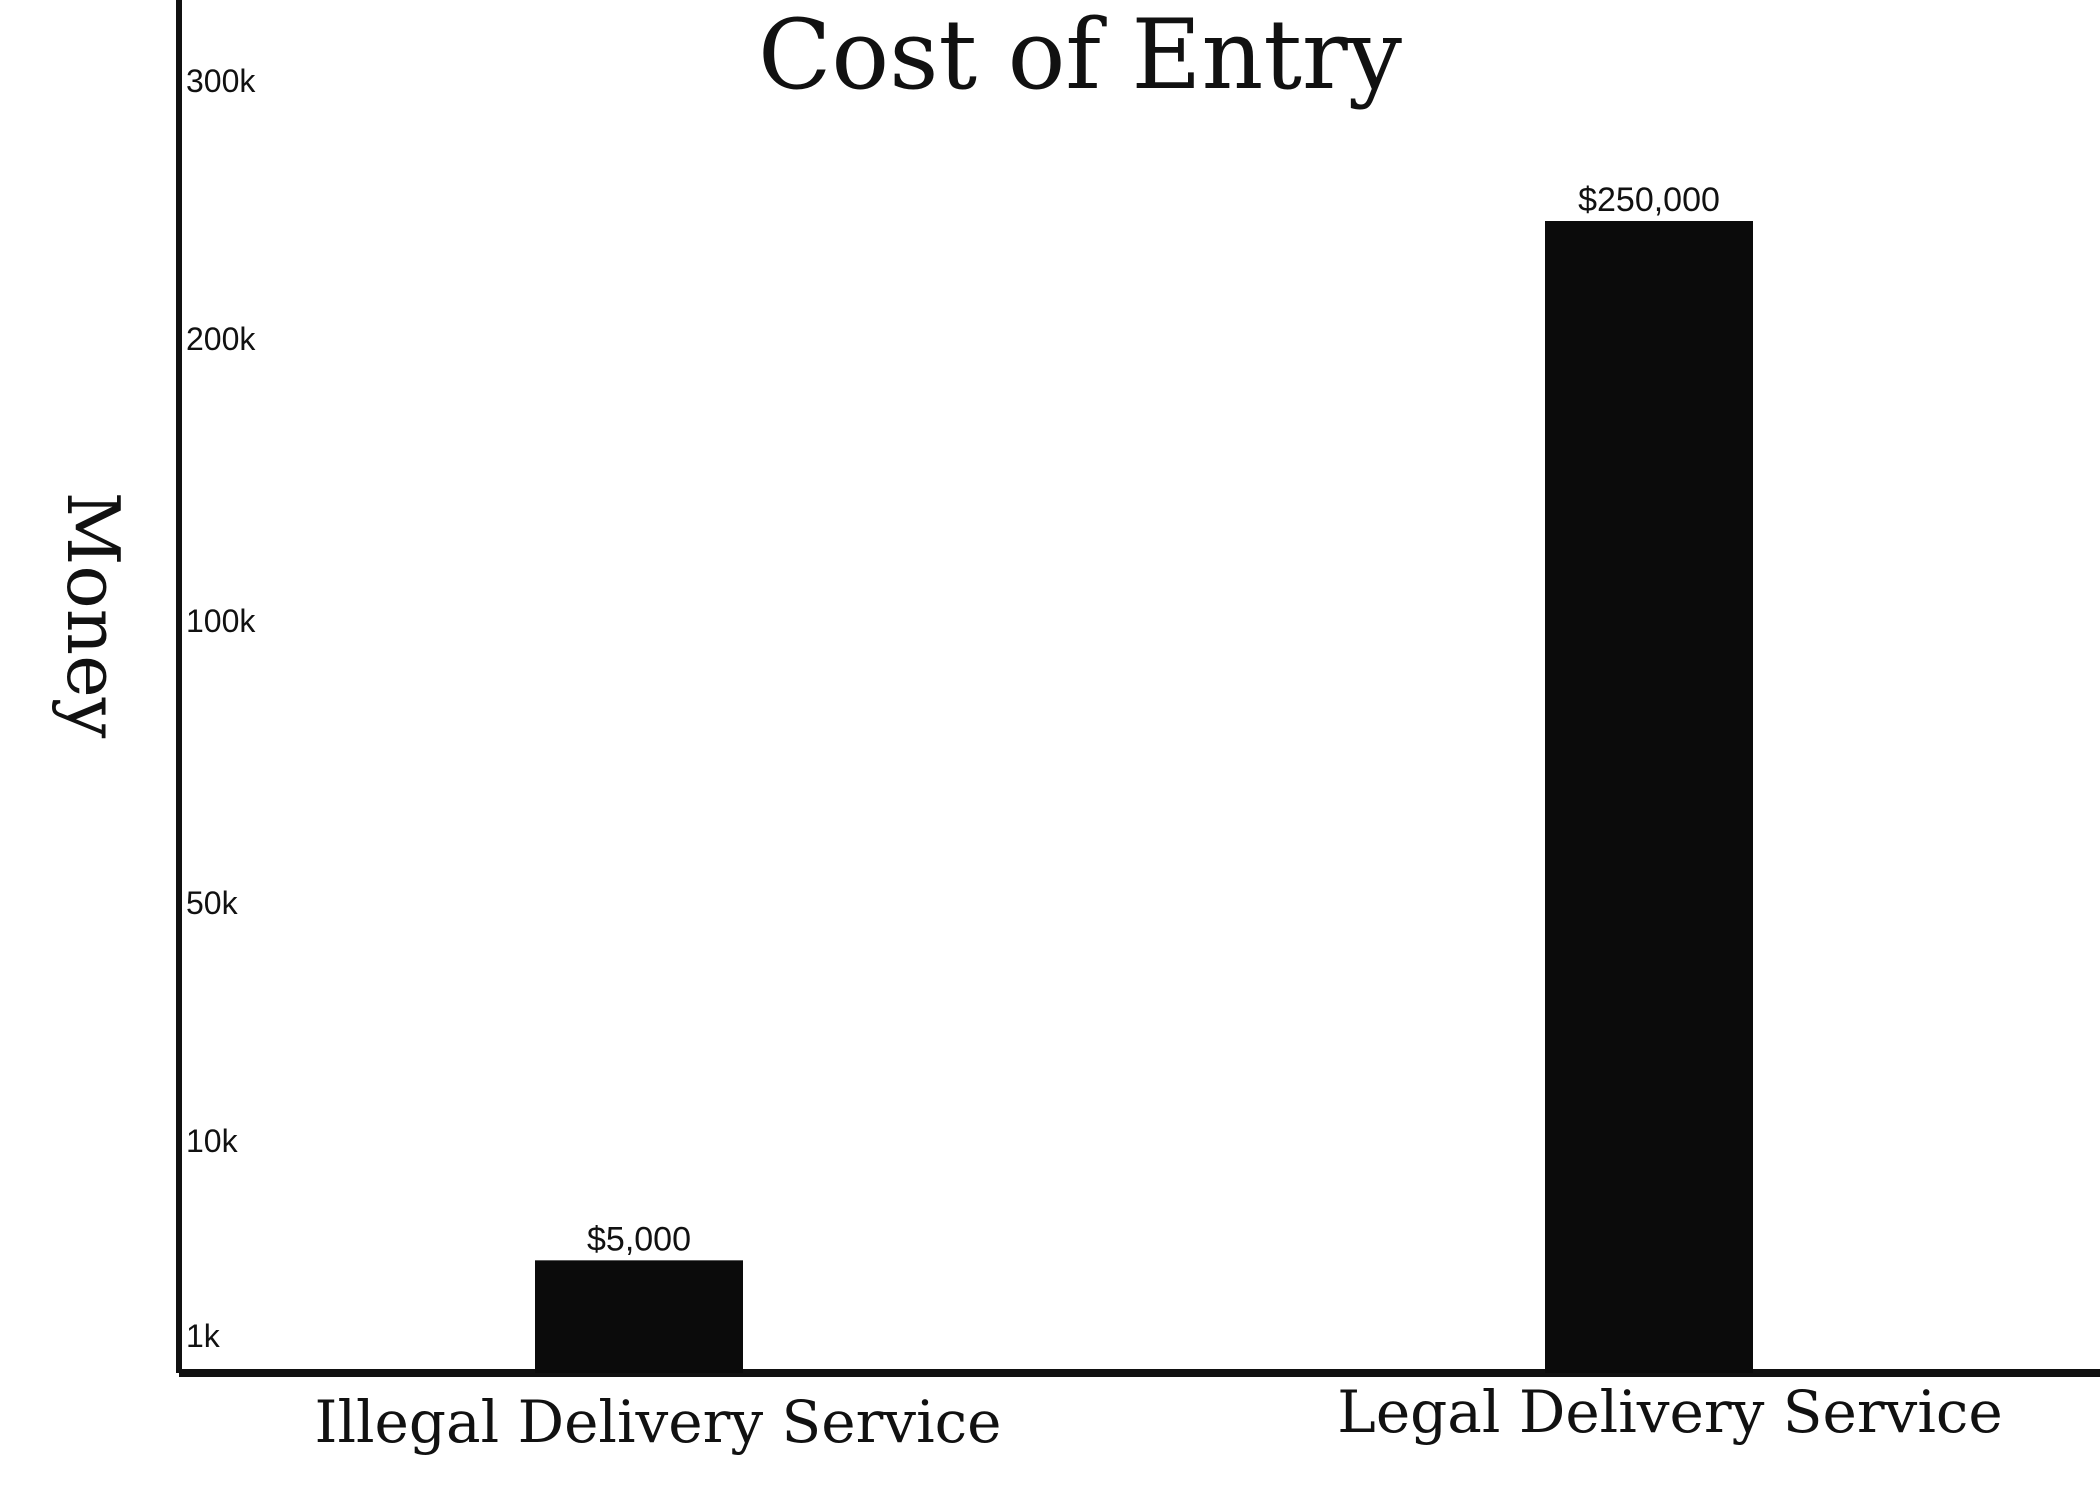 This screenshot has height=1500, width=2100. Describe the element at coordinates (658, 1422) in the screenshot. I see `x-tick-label-1: Illegal Delivery Service` at that location.